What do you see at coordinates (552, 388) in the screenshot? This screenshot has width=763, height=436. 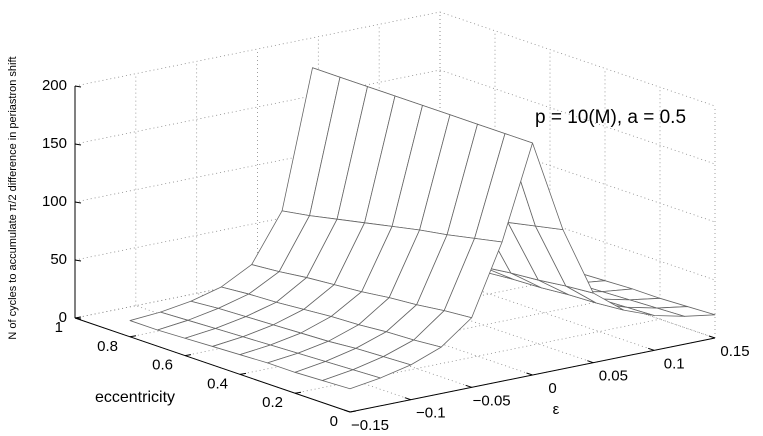 I see `x-tick-label: 0` at bounding box center [552, 388].